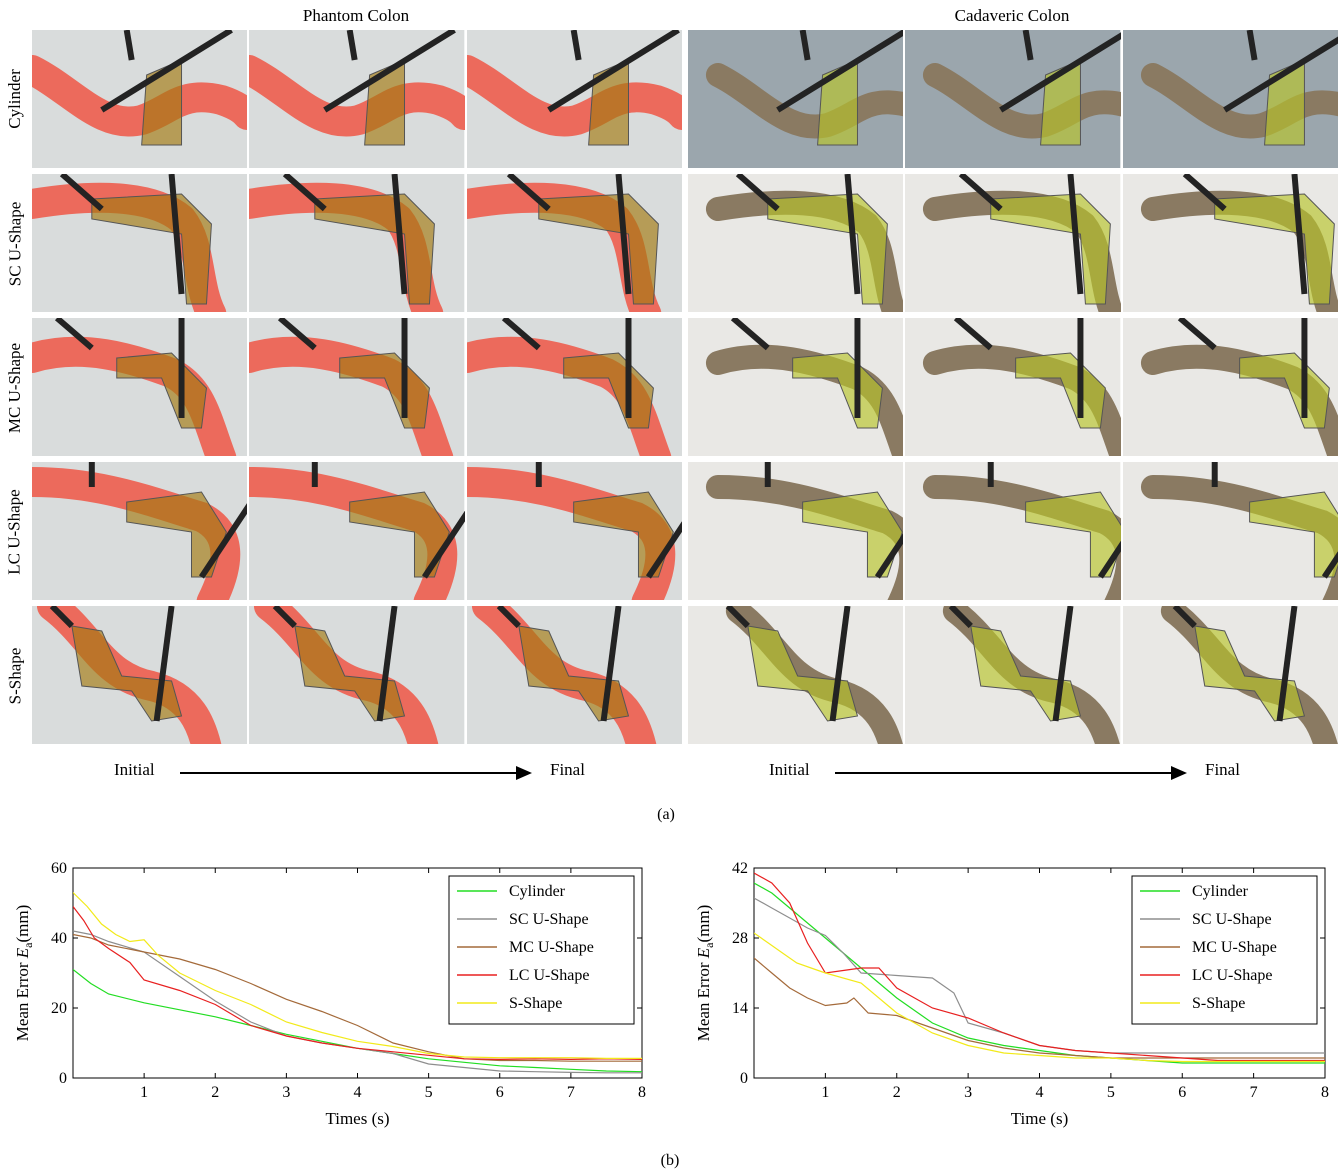 The height and width of the screenshot is (1173, 1338). I want to click on y-tick-label: 42, so click(740, 868).